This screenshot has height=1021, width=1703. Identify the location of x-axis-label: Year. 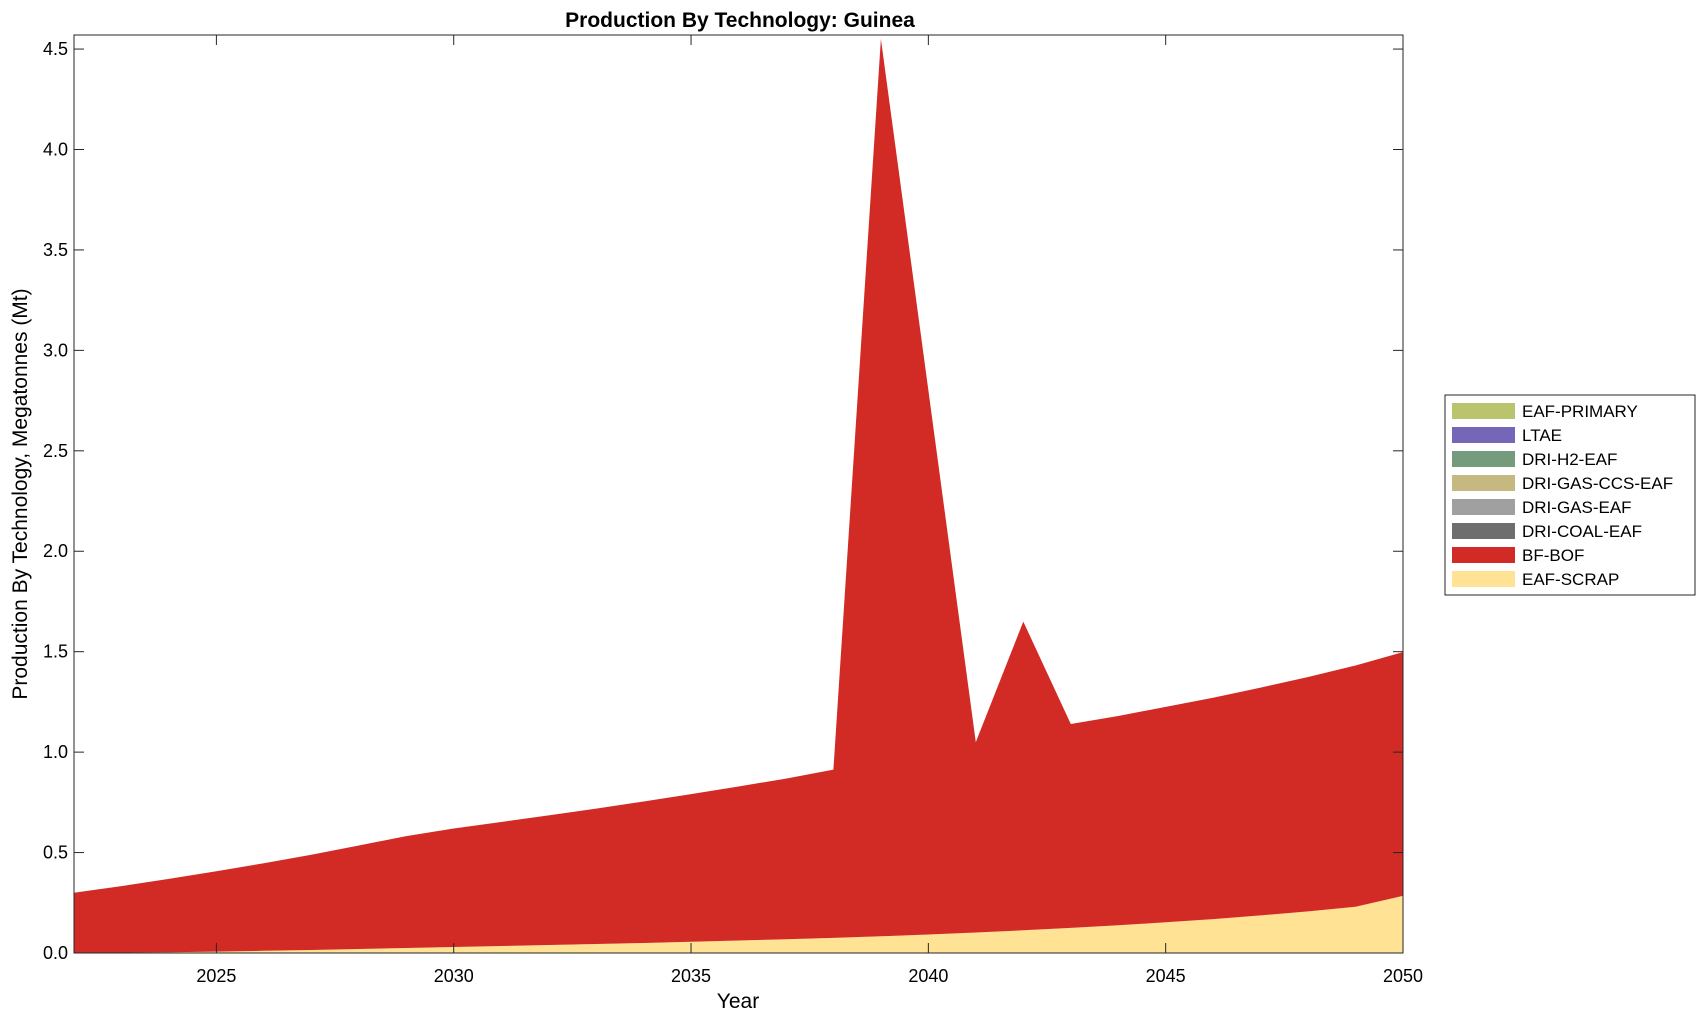
(738, 1001).